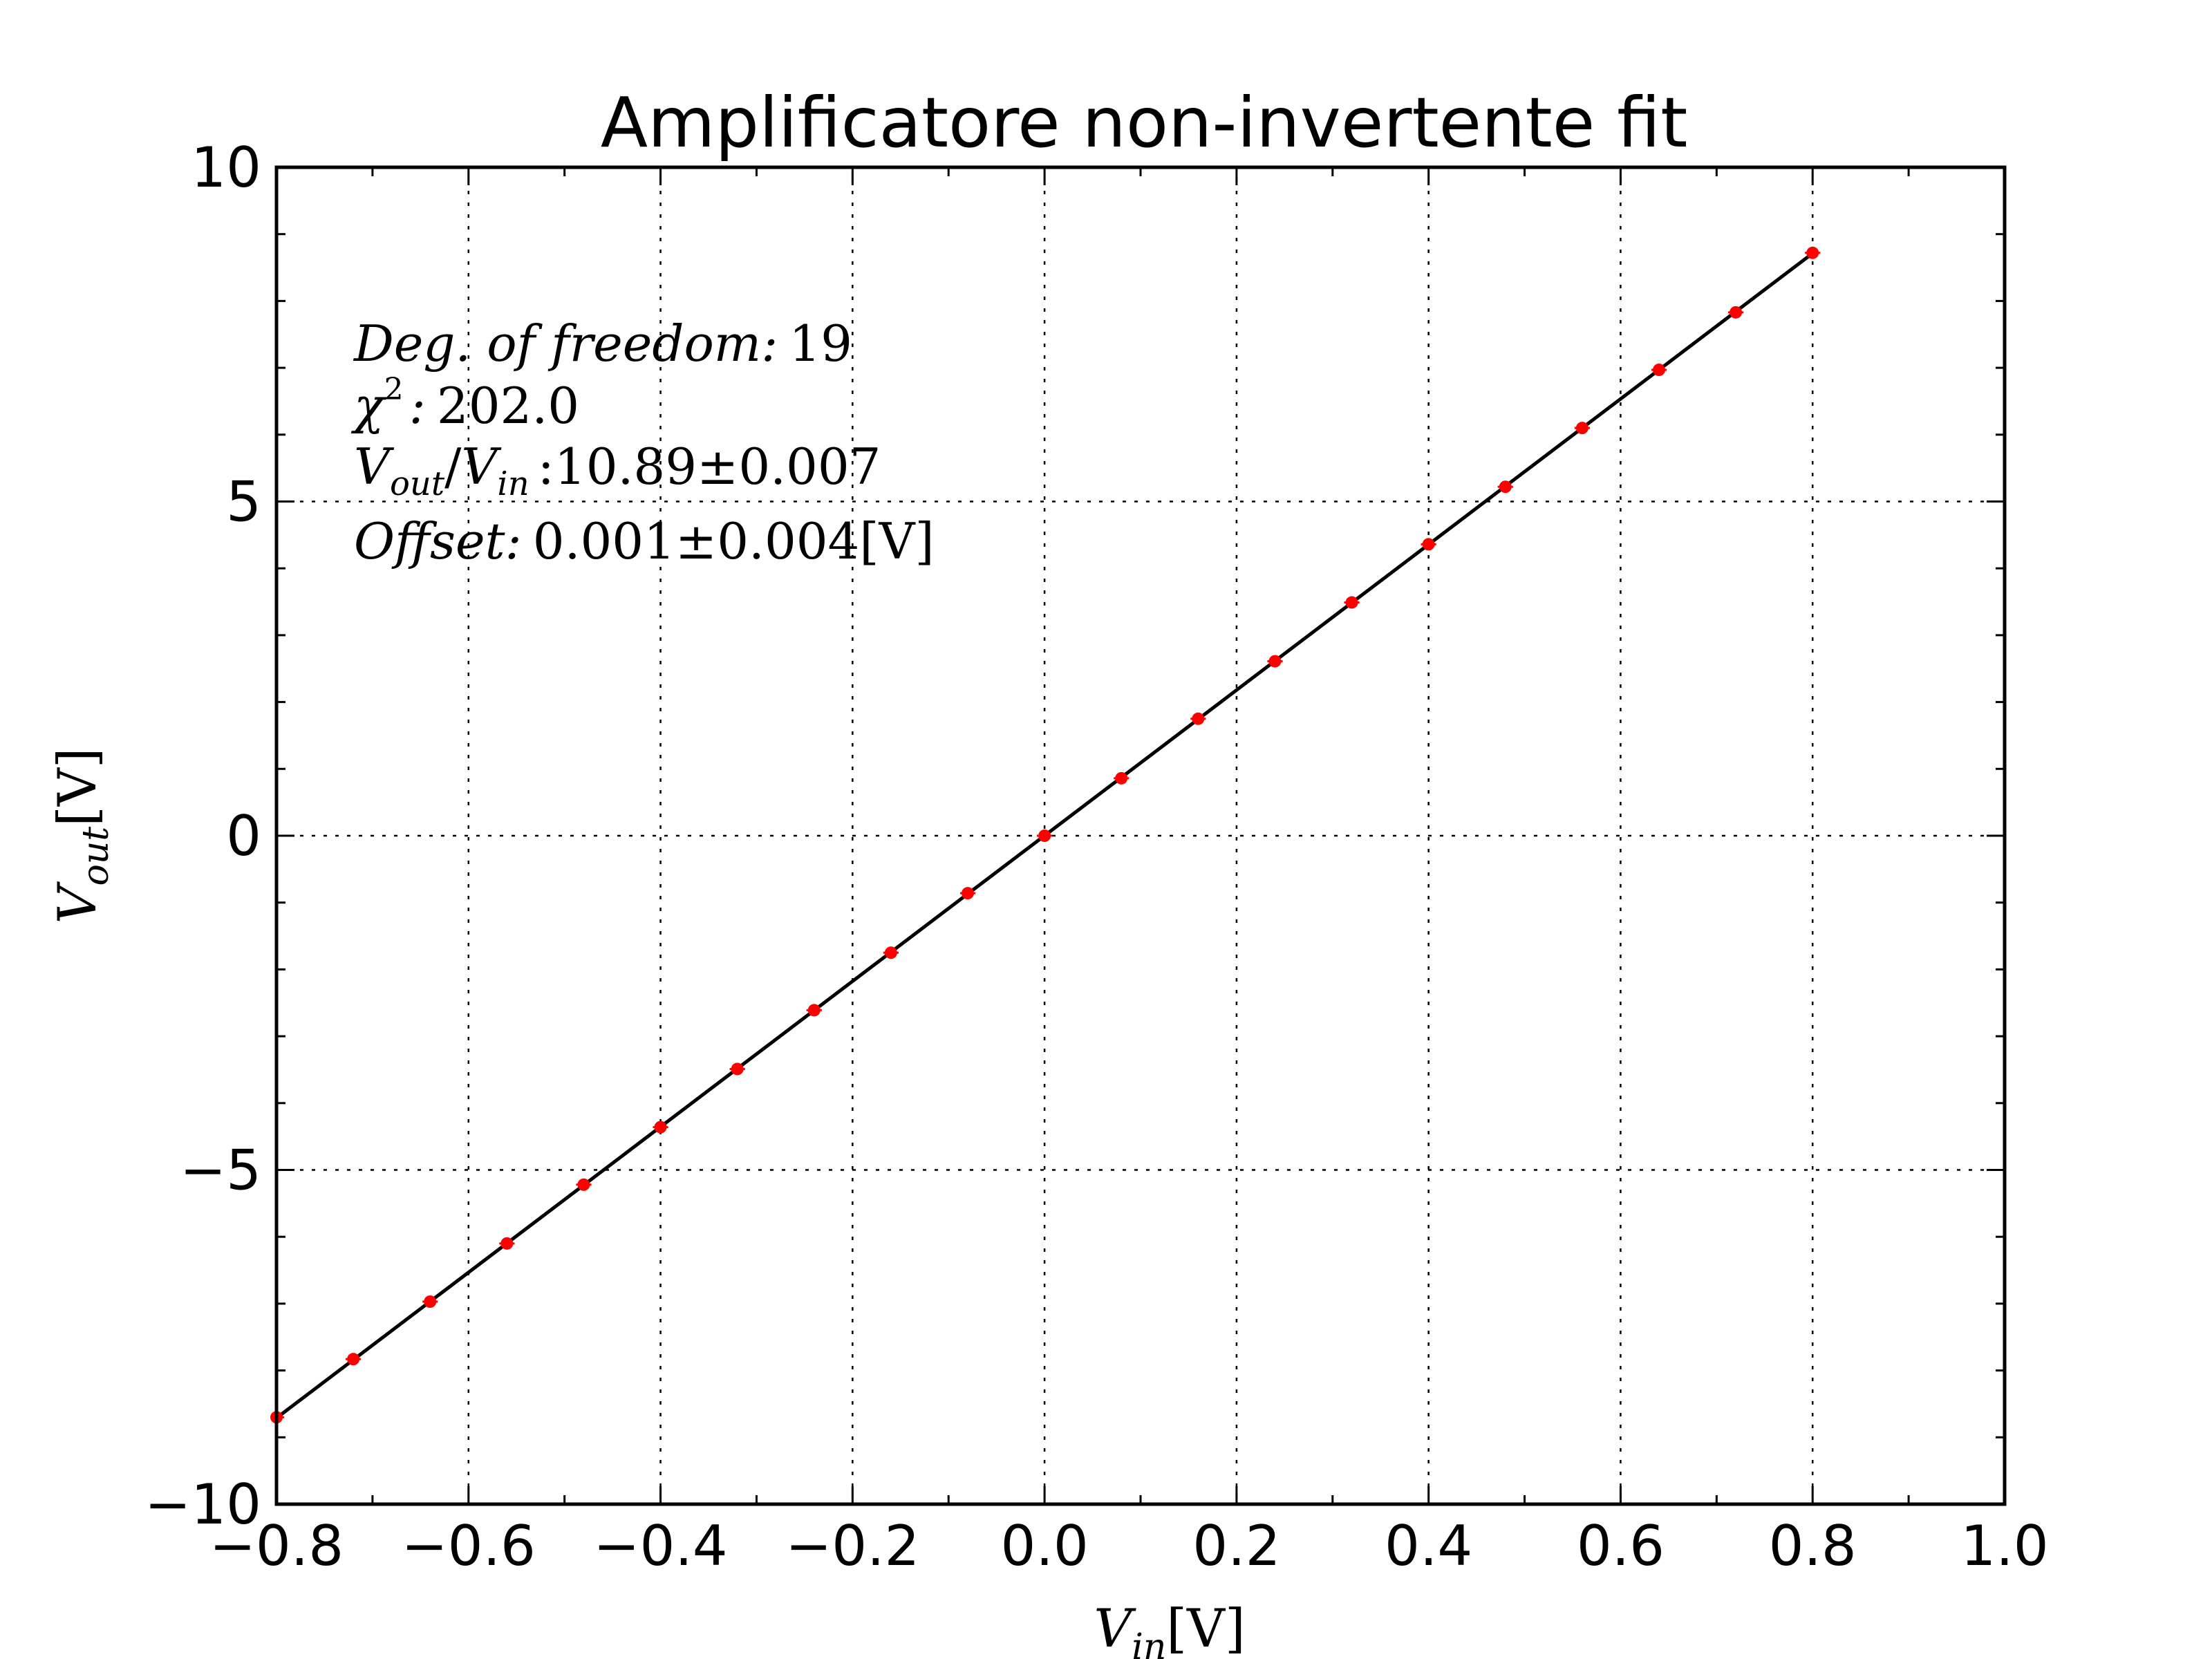  What do you see at coordinates (226, 167) in the screenshot?
I see `y-tick-label: 10` at bounding box center [226, 167].